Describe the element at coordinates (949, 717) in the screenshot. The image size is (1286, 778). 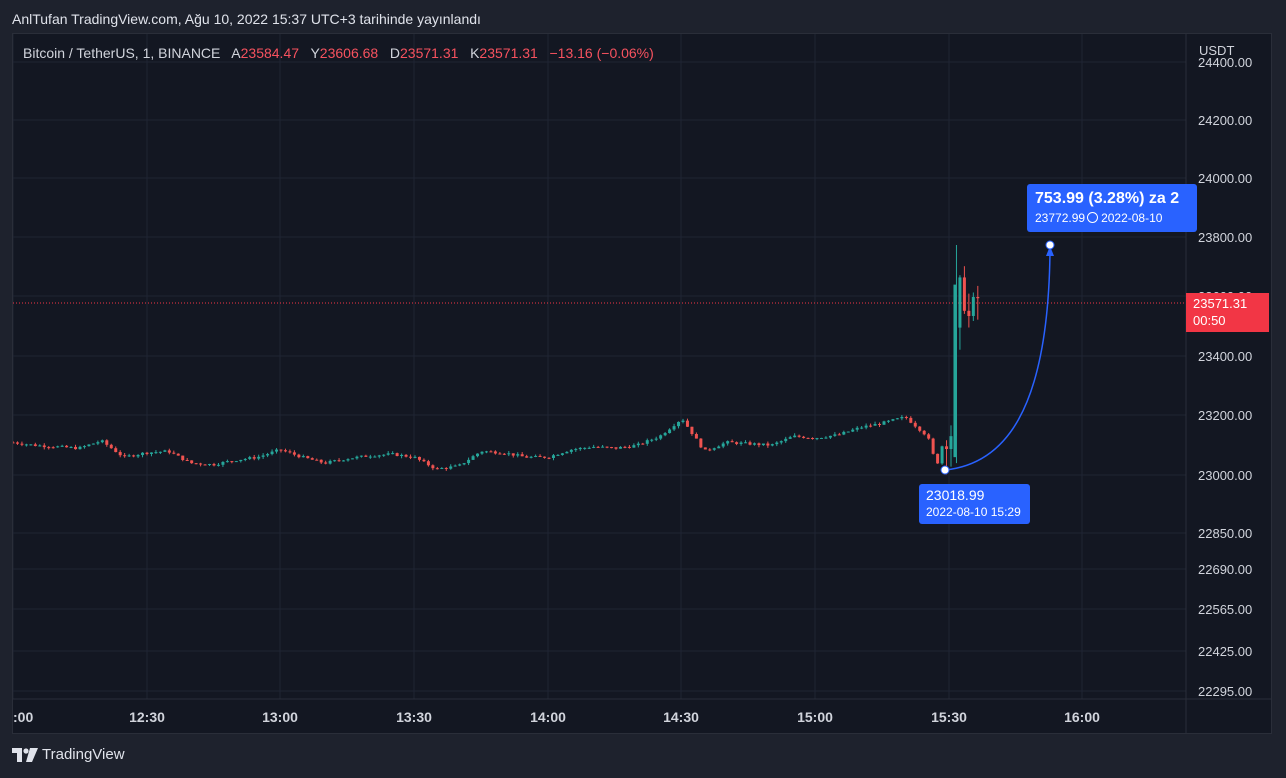
I see `time-tick-label: 15:30` at that location.